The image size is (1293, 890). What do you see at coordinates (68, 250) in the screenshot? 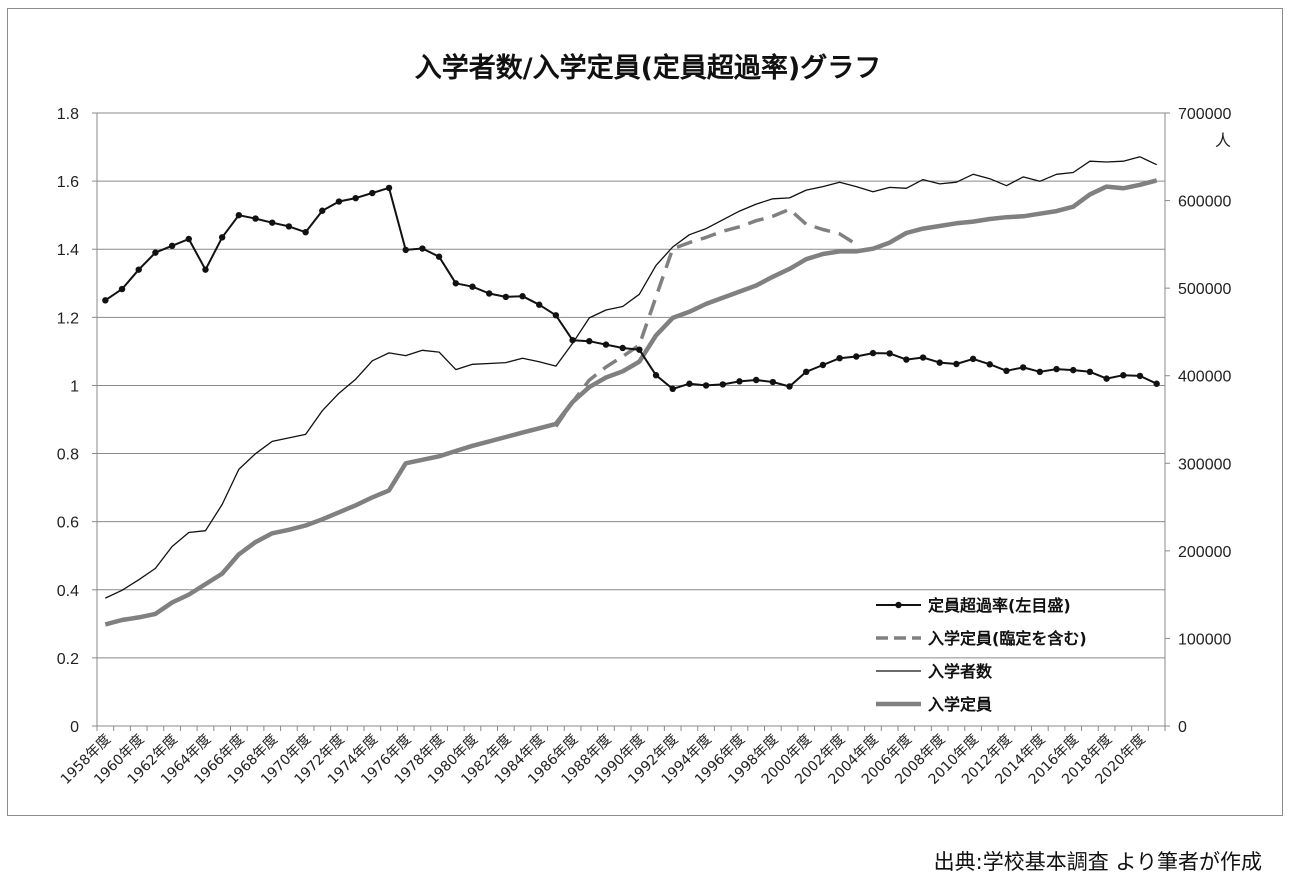
I see `left-tick-label: 1.4` at bounding box center [68, 250].